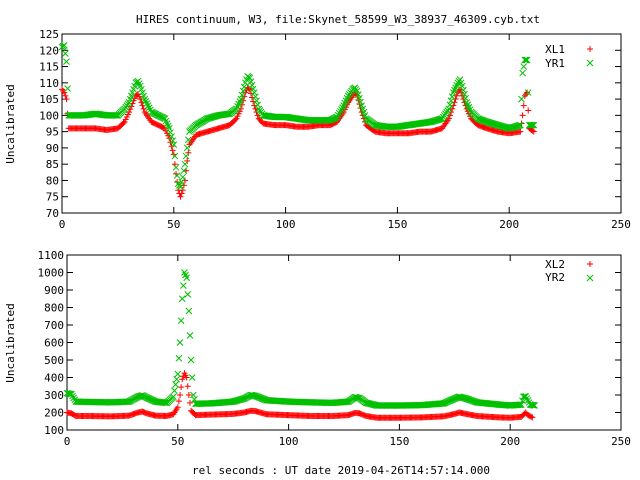 The image size is (640, 480). What do you see at coordinates (173, 224) in the screenshot?
I see `top-x-tick-label: 50` at bounding box center [173, 224].